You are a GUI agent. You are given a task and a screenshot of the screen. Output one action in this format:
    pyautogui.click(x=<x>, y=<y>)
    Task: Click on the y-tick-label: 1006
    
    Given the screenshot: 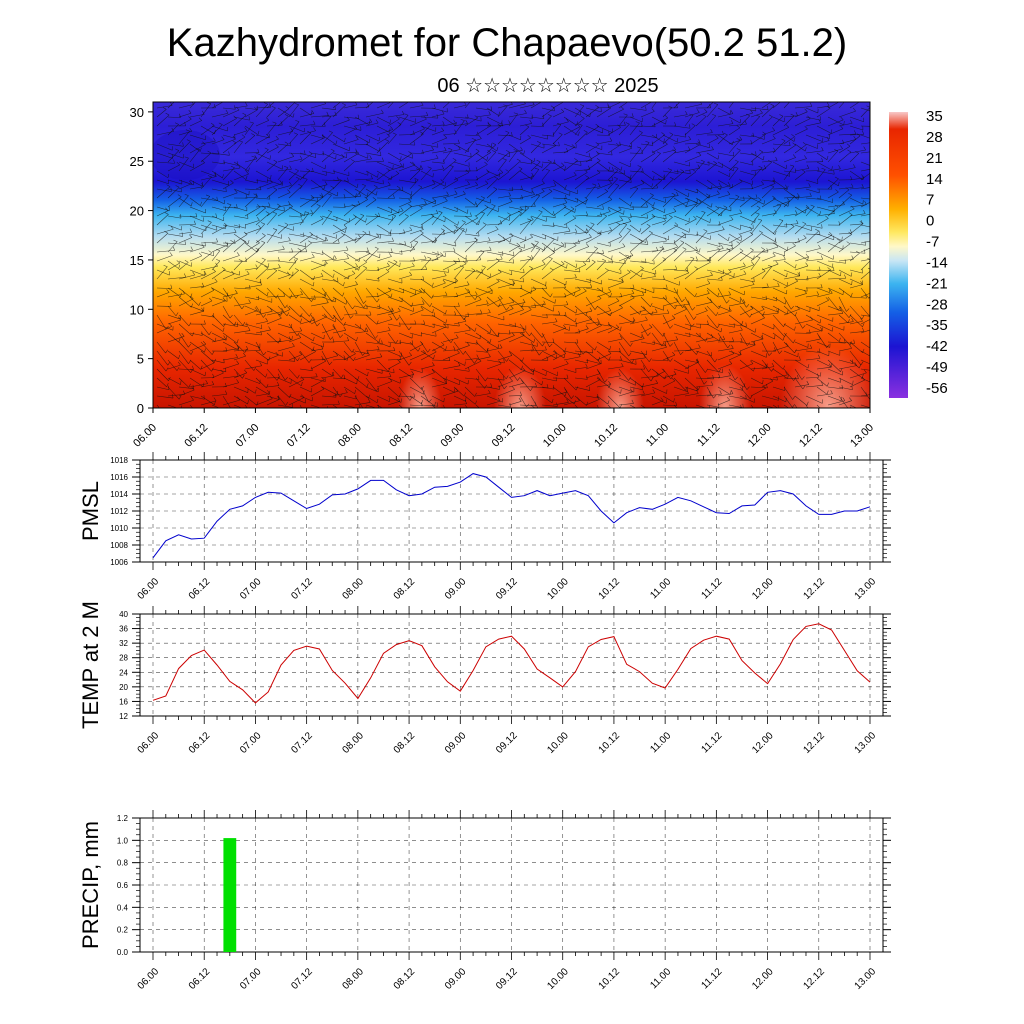 What is the action you would take?
    pyautogui.click(x=119, y=562)
    